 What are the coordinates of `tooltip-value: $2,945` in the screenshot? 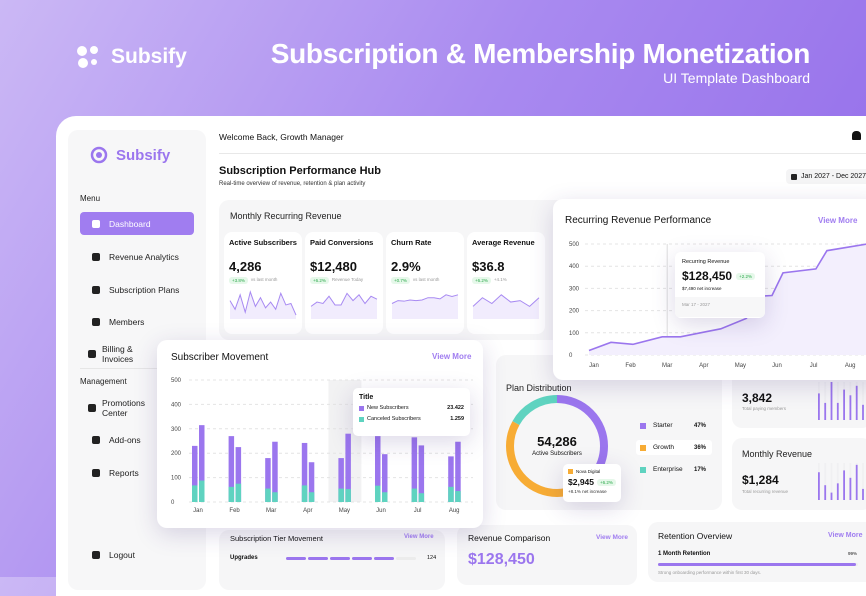 It's located at (581, 482).